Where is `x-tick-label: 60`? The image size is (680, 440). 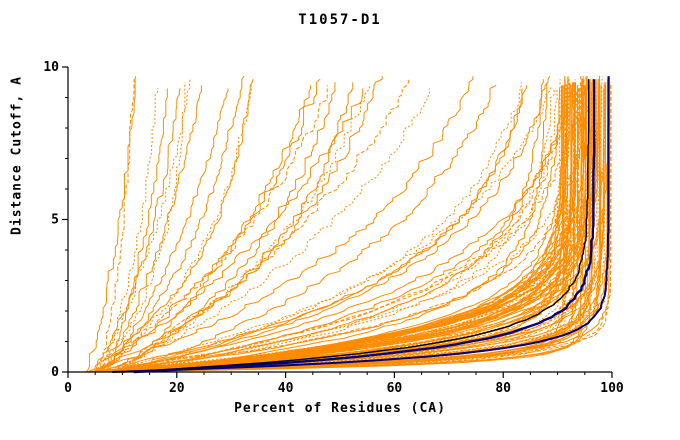
x-tick-label: 60 is located at coordinates (395, 388).